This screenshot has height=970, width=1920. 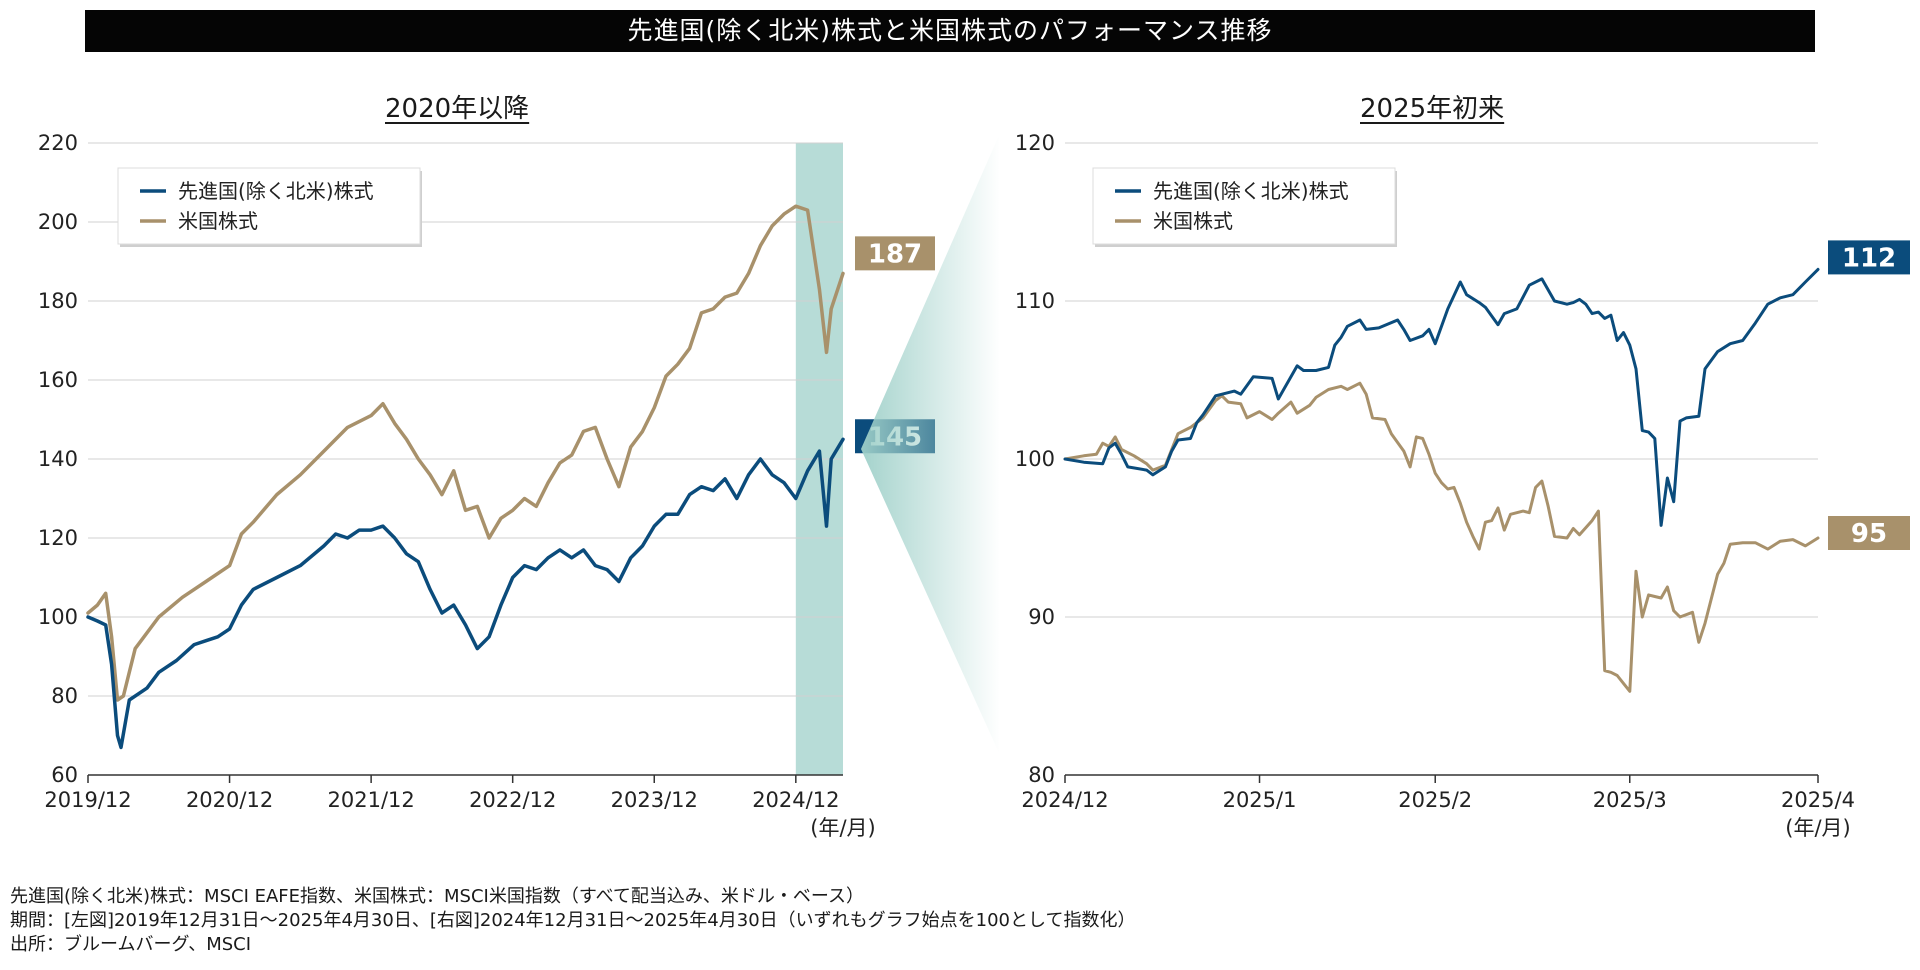 I want to click on svg-text: 95, so click(x=1869, y=534).